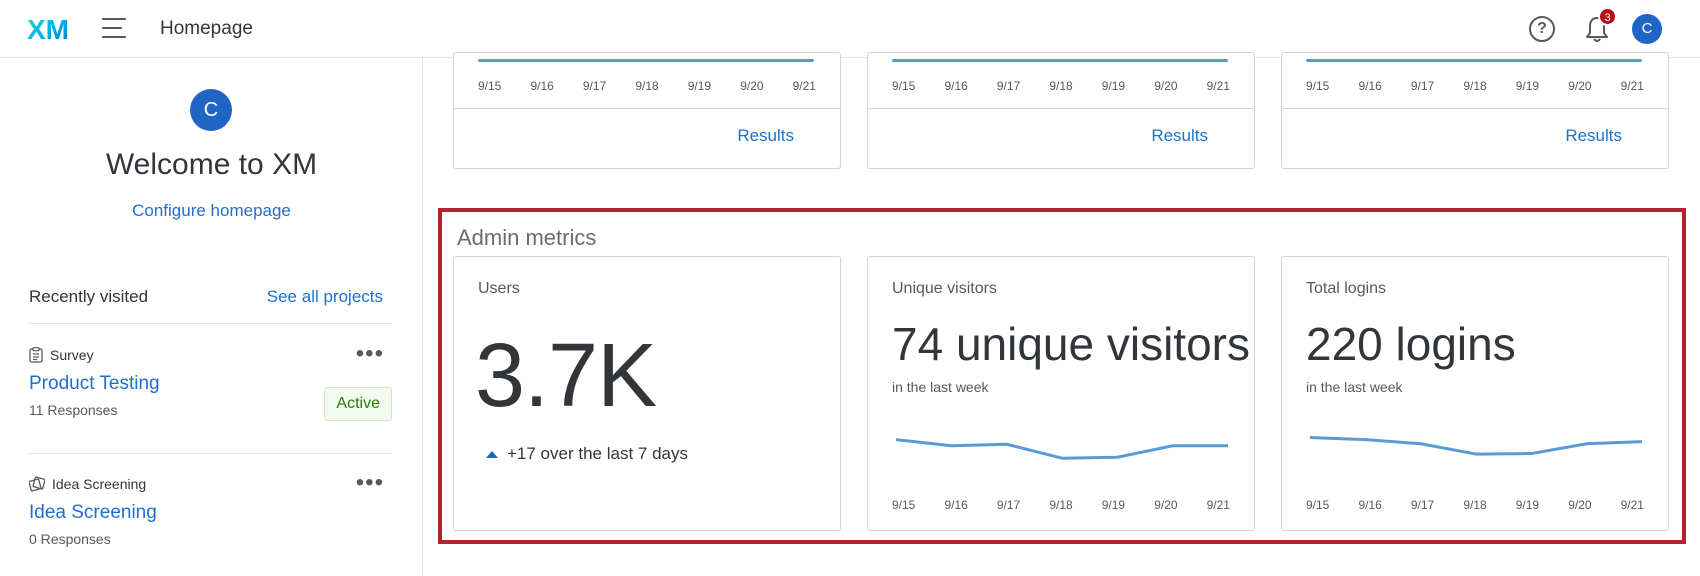 The height and width of the screenshot is (576, 1700). I want to click on project-name-link: Product Testing, so click(94, 383).